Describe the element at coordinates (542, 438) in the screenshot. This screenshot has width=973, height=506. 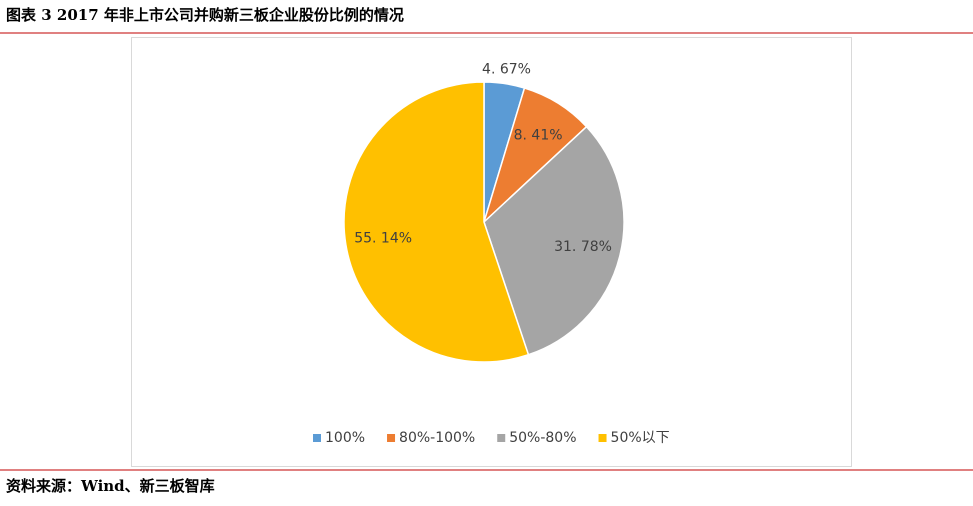
I see `legend-label: 50%-80%` at that location.